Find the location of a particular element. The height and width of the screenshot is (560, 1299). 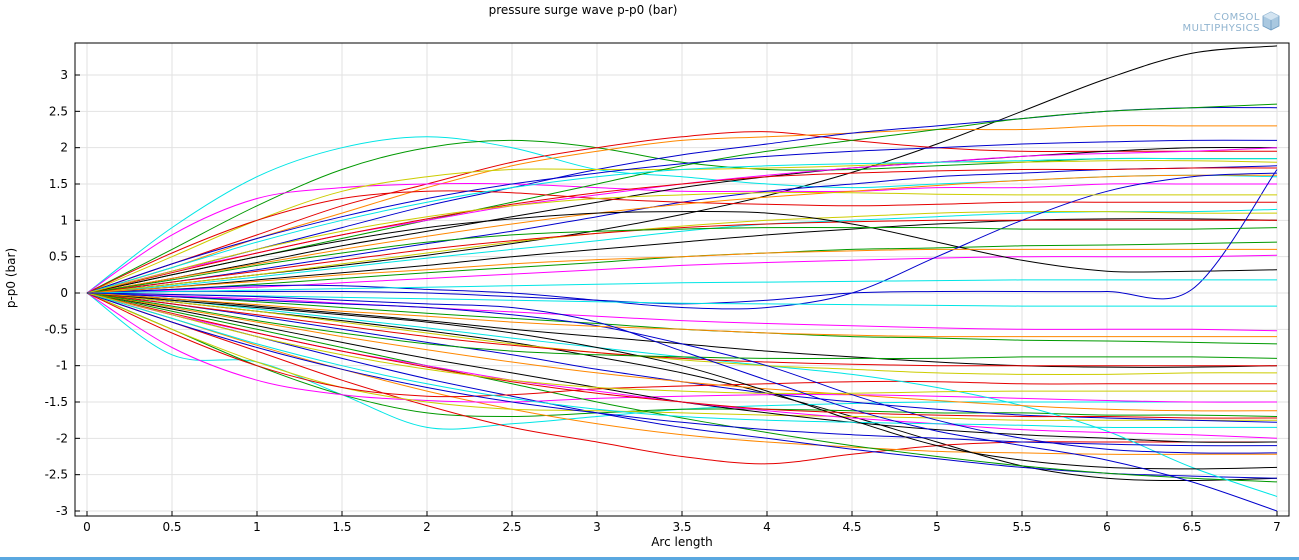

x-tick-label: 6 is located at coordinates (1107, 527).